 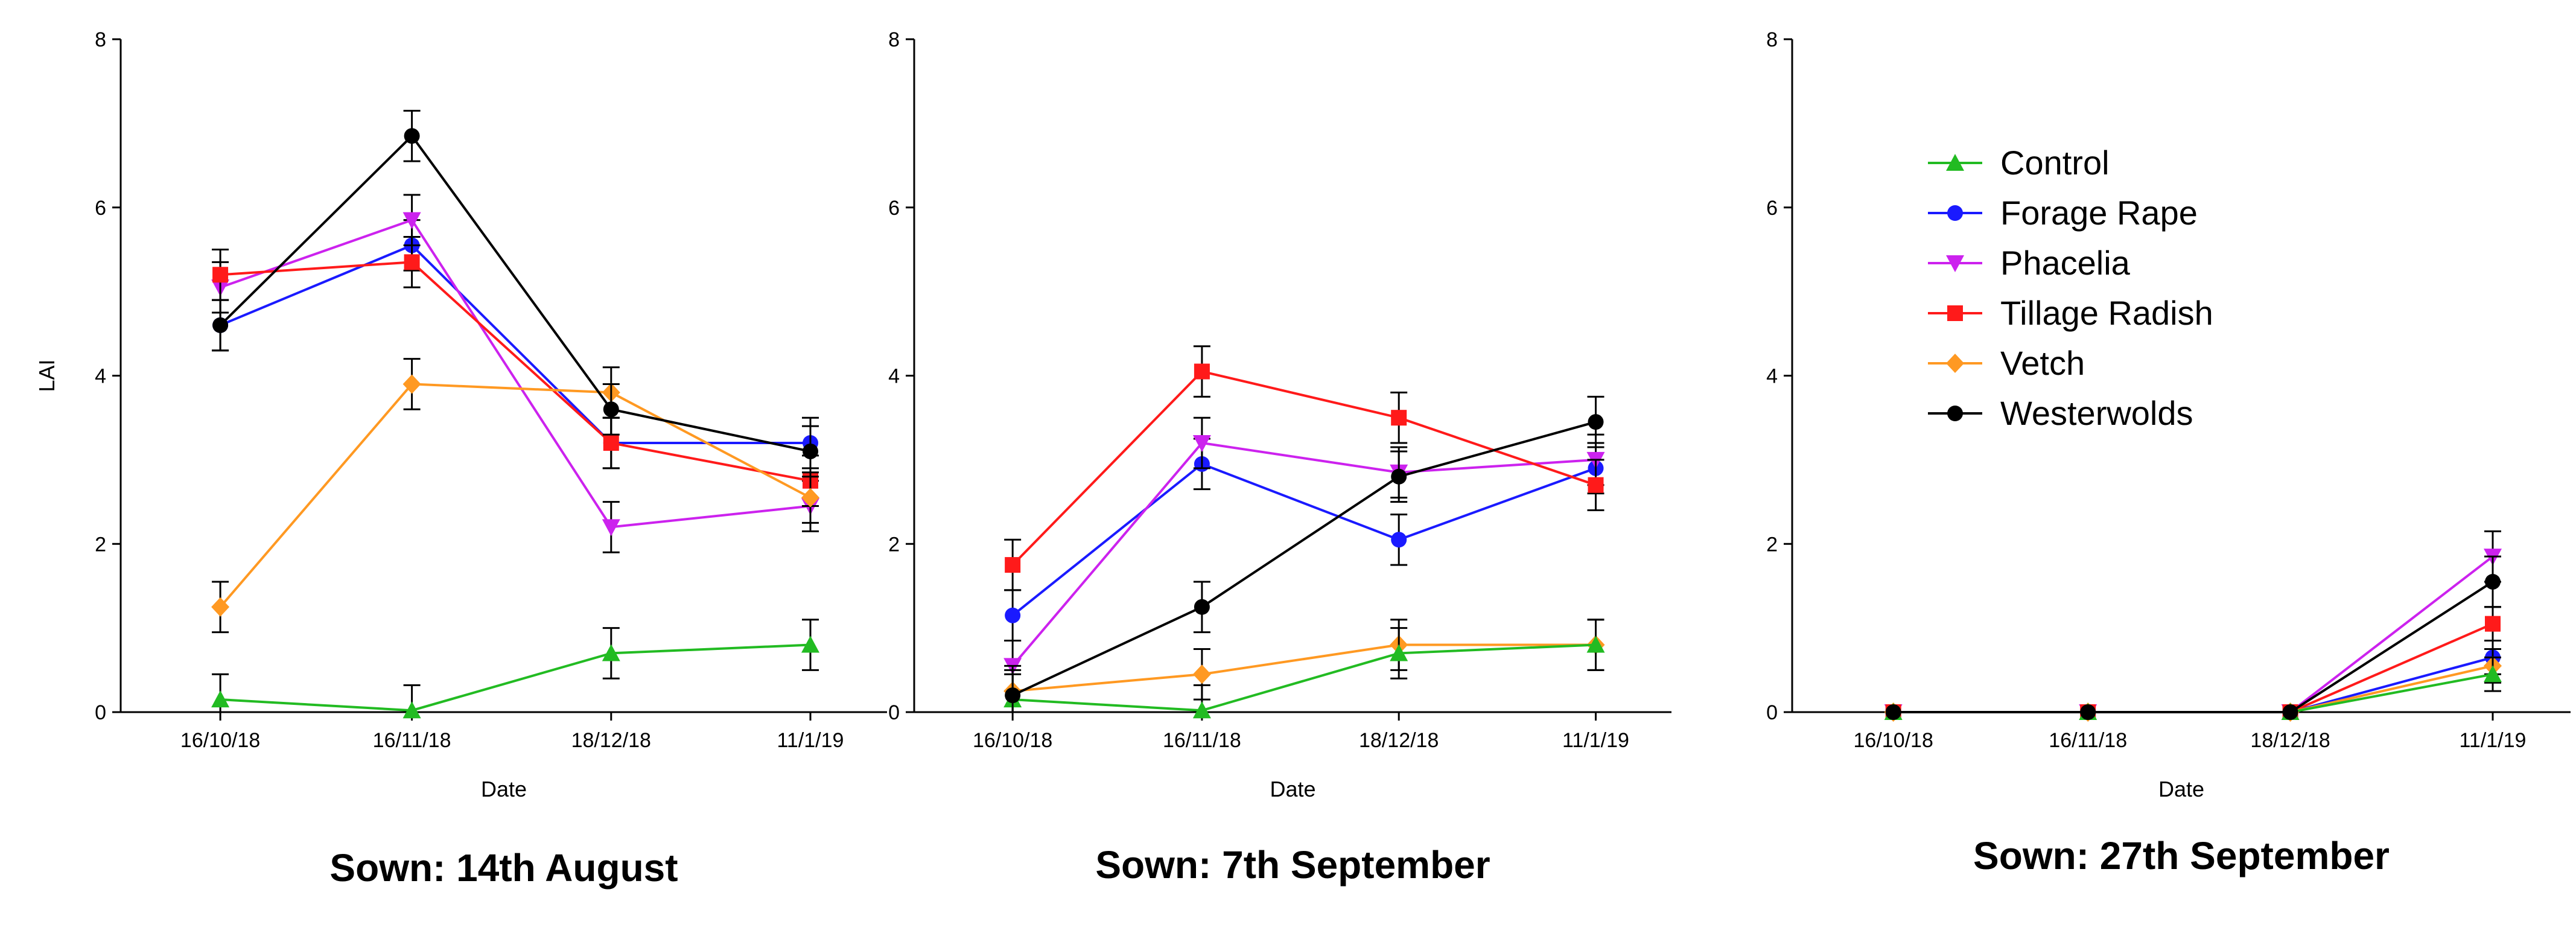 I want to click on legend-item-tillage-radish: Tillage Radish, so click(x=2071, y=313).